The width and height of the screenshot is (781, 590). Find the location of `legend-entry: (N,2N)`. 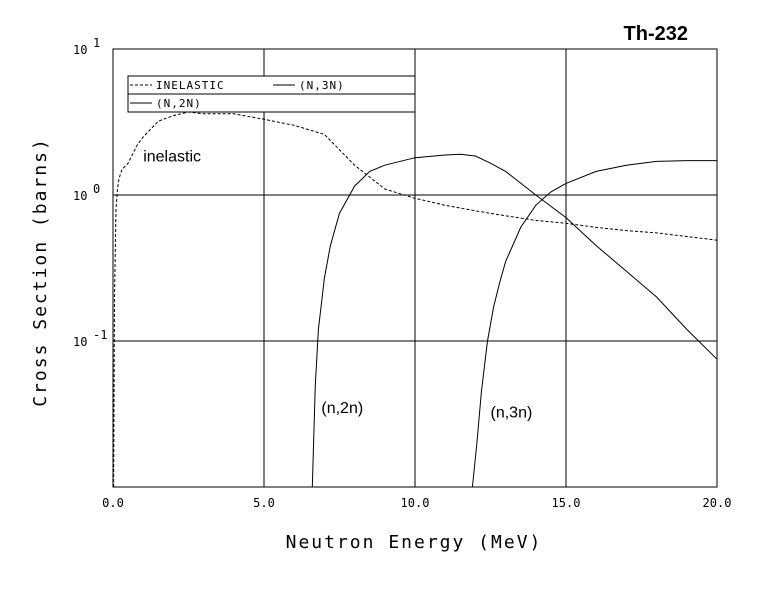

legend-entry: (N,2N) is located at coordinates (179, 103).